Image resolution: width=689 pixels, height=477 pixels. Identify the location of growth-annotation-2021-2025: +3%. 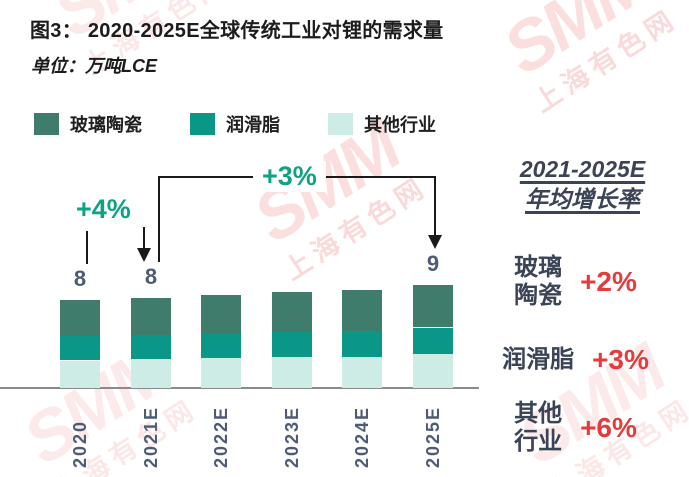
(289, 176).